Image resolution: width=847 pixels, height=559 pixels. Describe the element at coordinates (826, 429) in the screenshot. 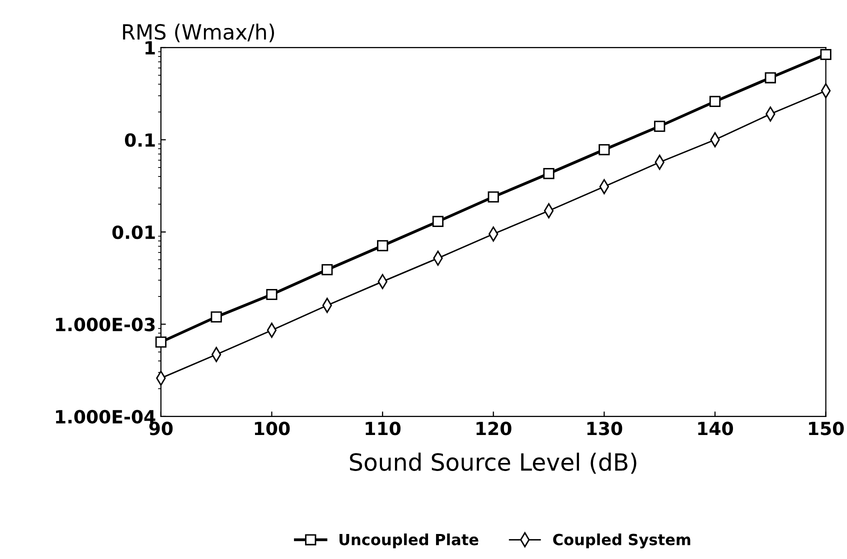

I see `x-tick-label: 150` at that location.